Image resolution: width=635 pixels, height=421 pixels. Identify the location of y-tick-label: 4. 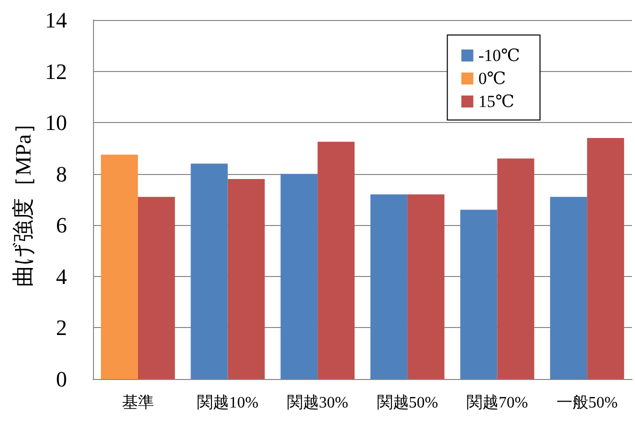
(61, 276).